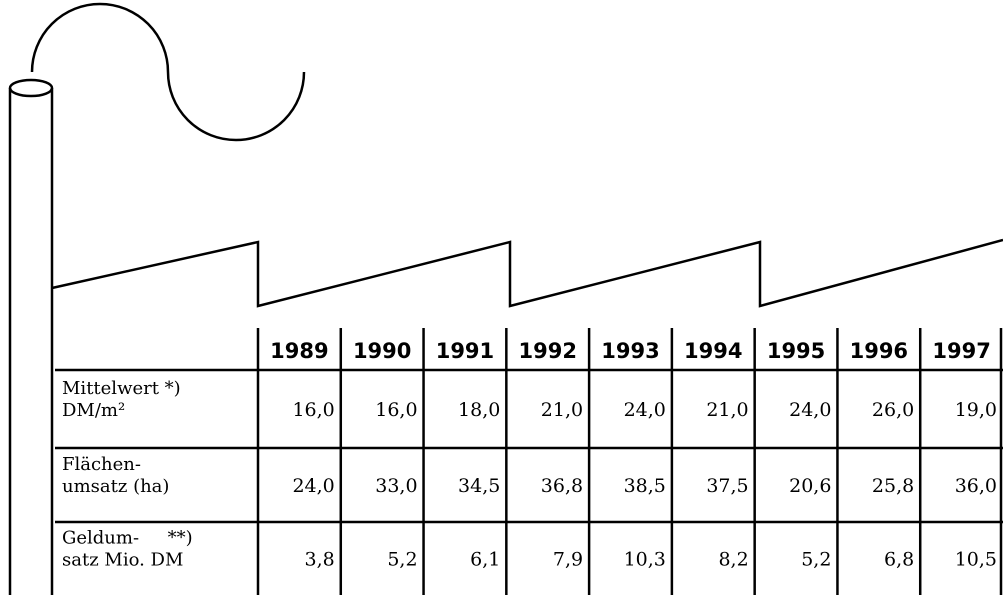 Image resolution: width=1003 pixels, height=595 pixels. What do you see at coordinates (630, 351) in the screenshot?
I see `year-header: 1993` at bounding box center [630, 351].